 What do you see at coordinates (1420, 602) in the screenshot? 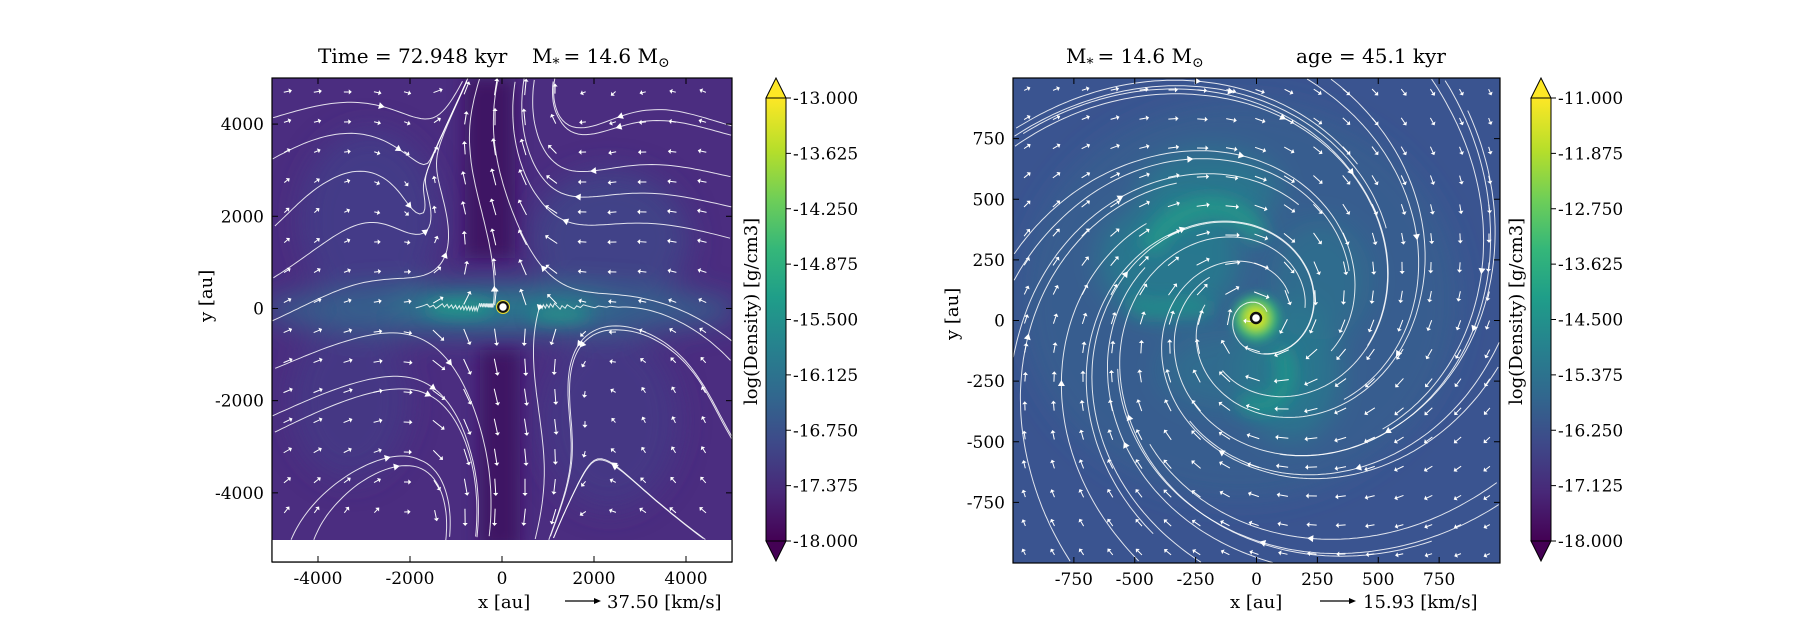
I see `svg-text: 15.93 [km/s]` at bounding box center [1420, 602].